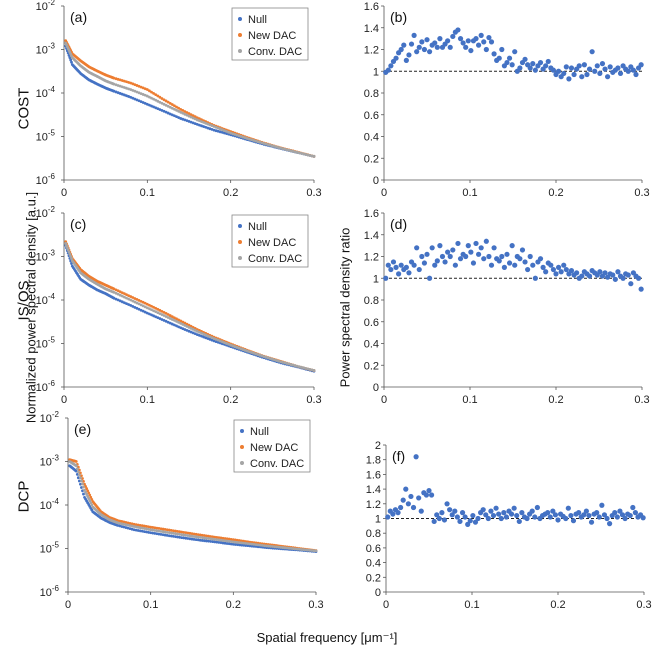  What do you see at coordinates (373, 490) in the screenshot?
I see `y-tick-label: 1.4` at bounding box center [373, 490].